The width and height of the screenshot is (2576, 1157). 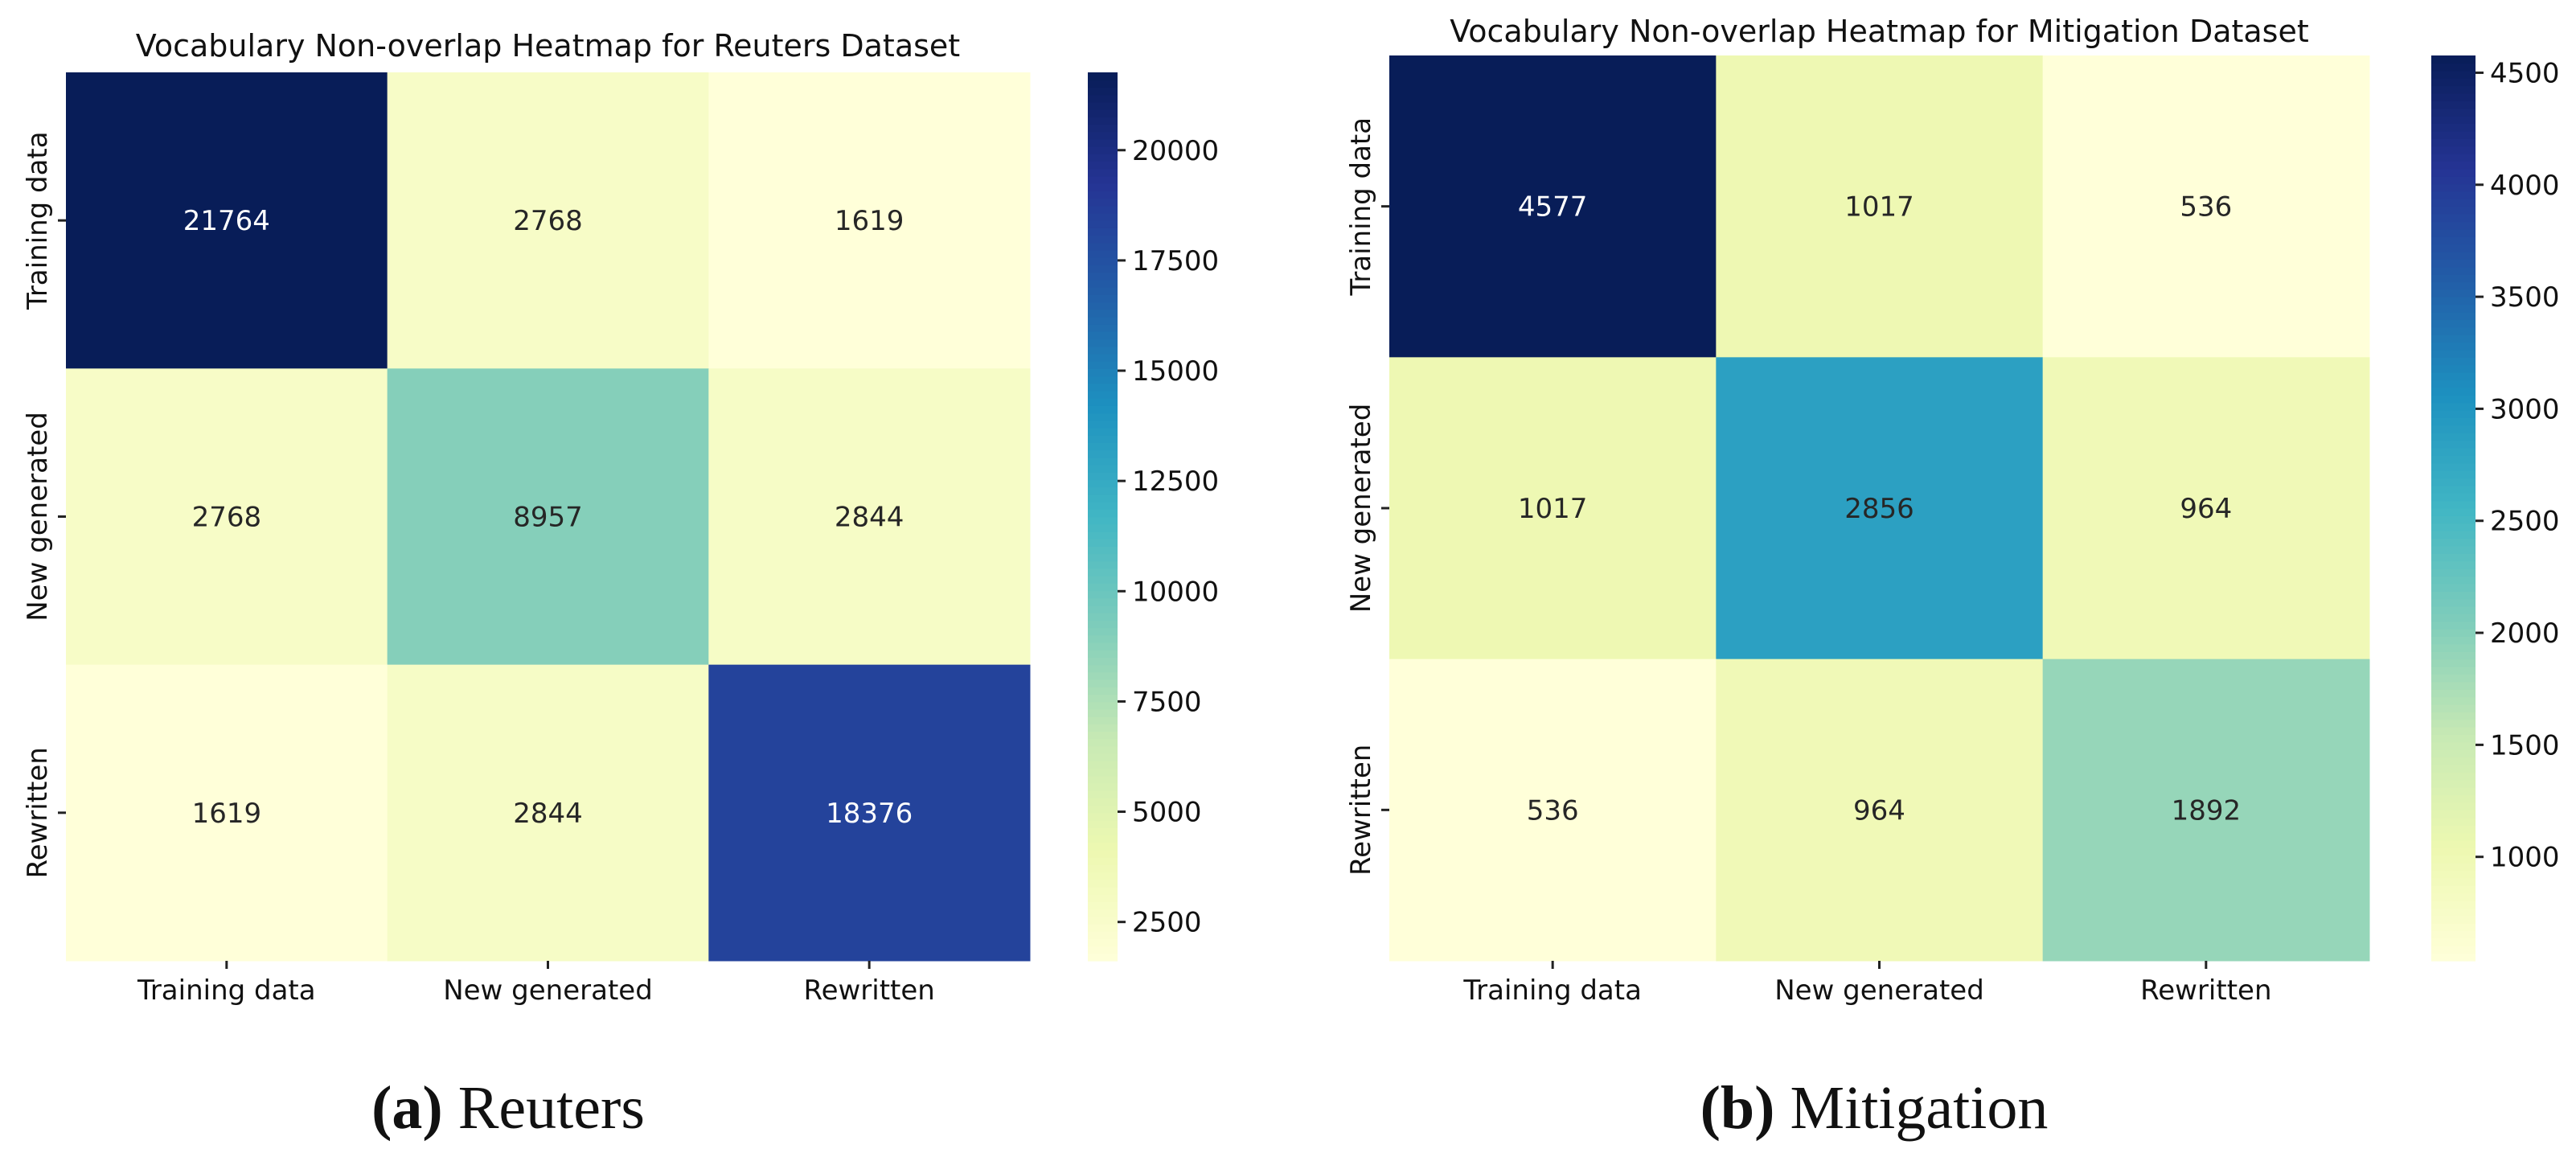 I want to click on colorbar-tick-label: 3000, so click(x=2525, y=409).